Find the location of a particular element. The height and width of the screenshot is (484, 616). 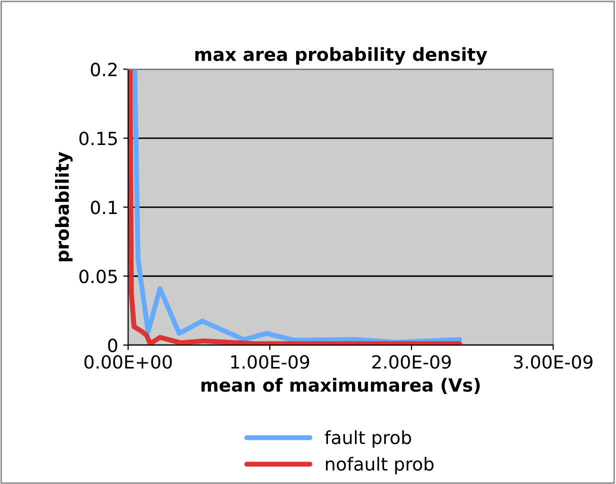

y-tick-label: 0.05 is located at coordinates (98, 277).